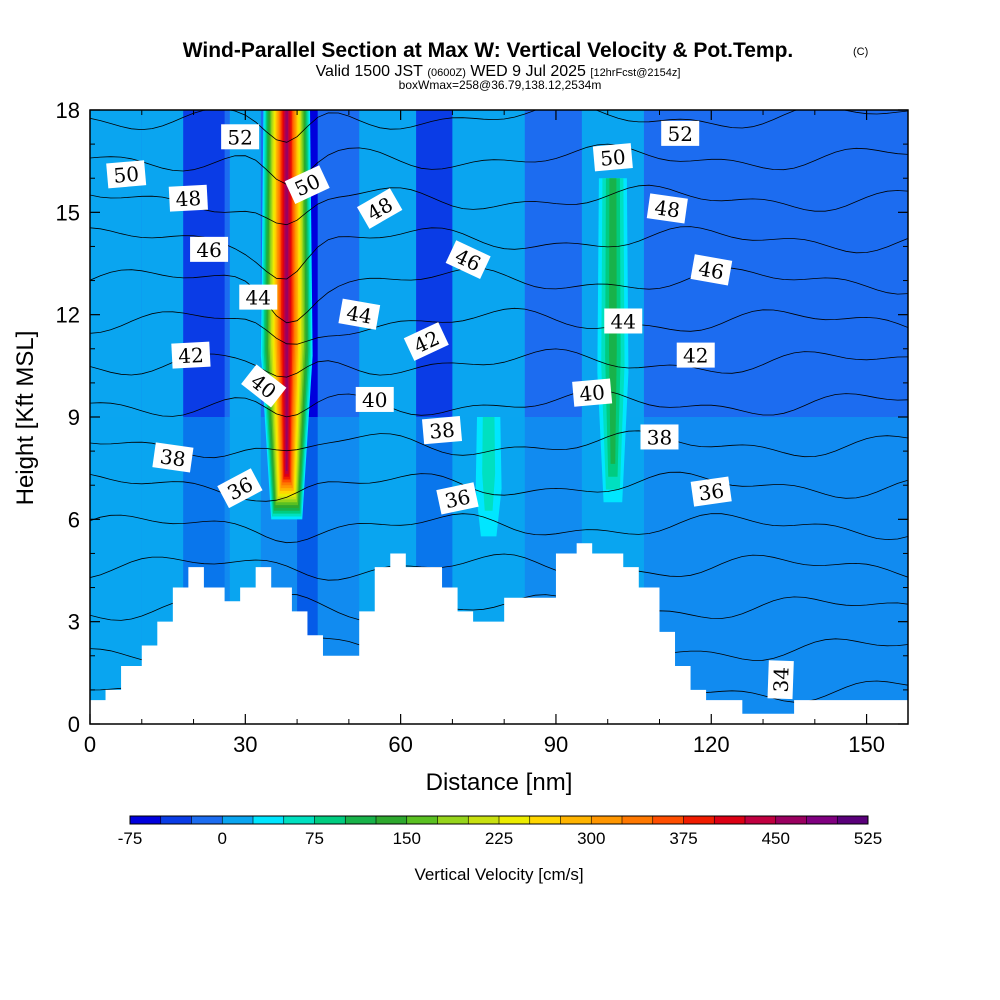 The height and width of the screenshot is (1000, 1000). Describe the element at coordinates (499, 838) in the screenshot. I see `colorbar-tick-label: 225` at that location.